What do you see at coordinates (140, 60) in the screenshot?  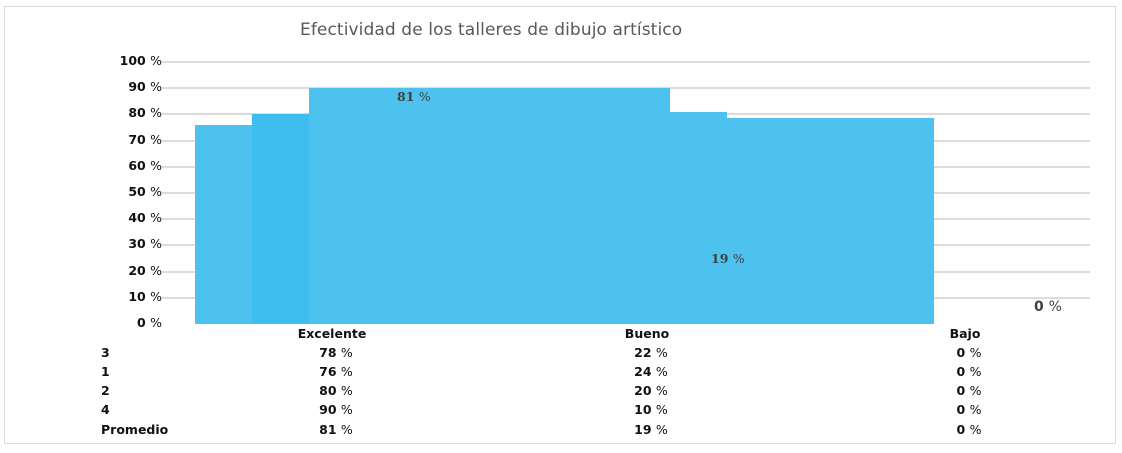 I see `y-tick-label: 100 %` at bounding box center [140, 60].